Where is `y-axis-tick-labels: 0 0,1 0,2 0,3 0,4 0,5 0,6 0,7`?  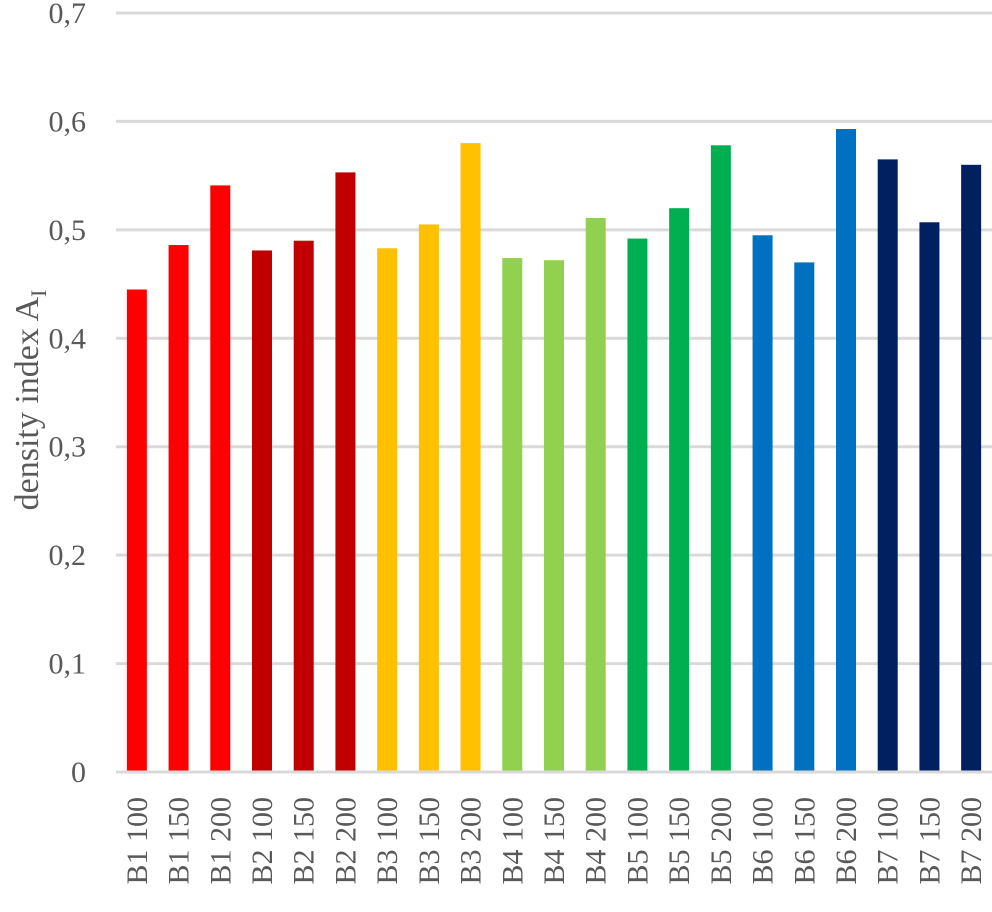 y-axis-tick-labels: 0 0,1 0,2 0,3 0,4 0,5 0,6 0,7 is located at coordinates (68, 394).